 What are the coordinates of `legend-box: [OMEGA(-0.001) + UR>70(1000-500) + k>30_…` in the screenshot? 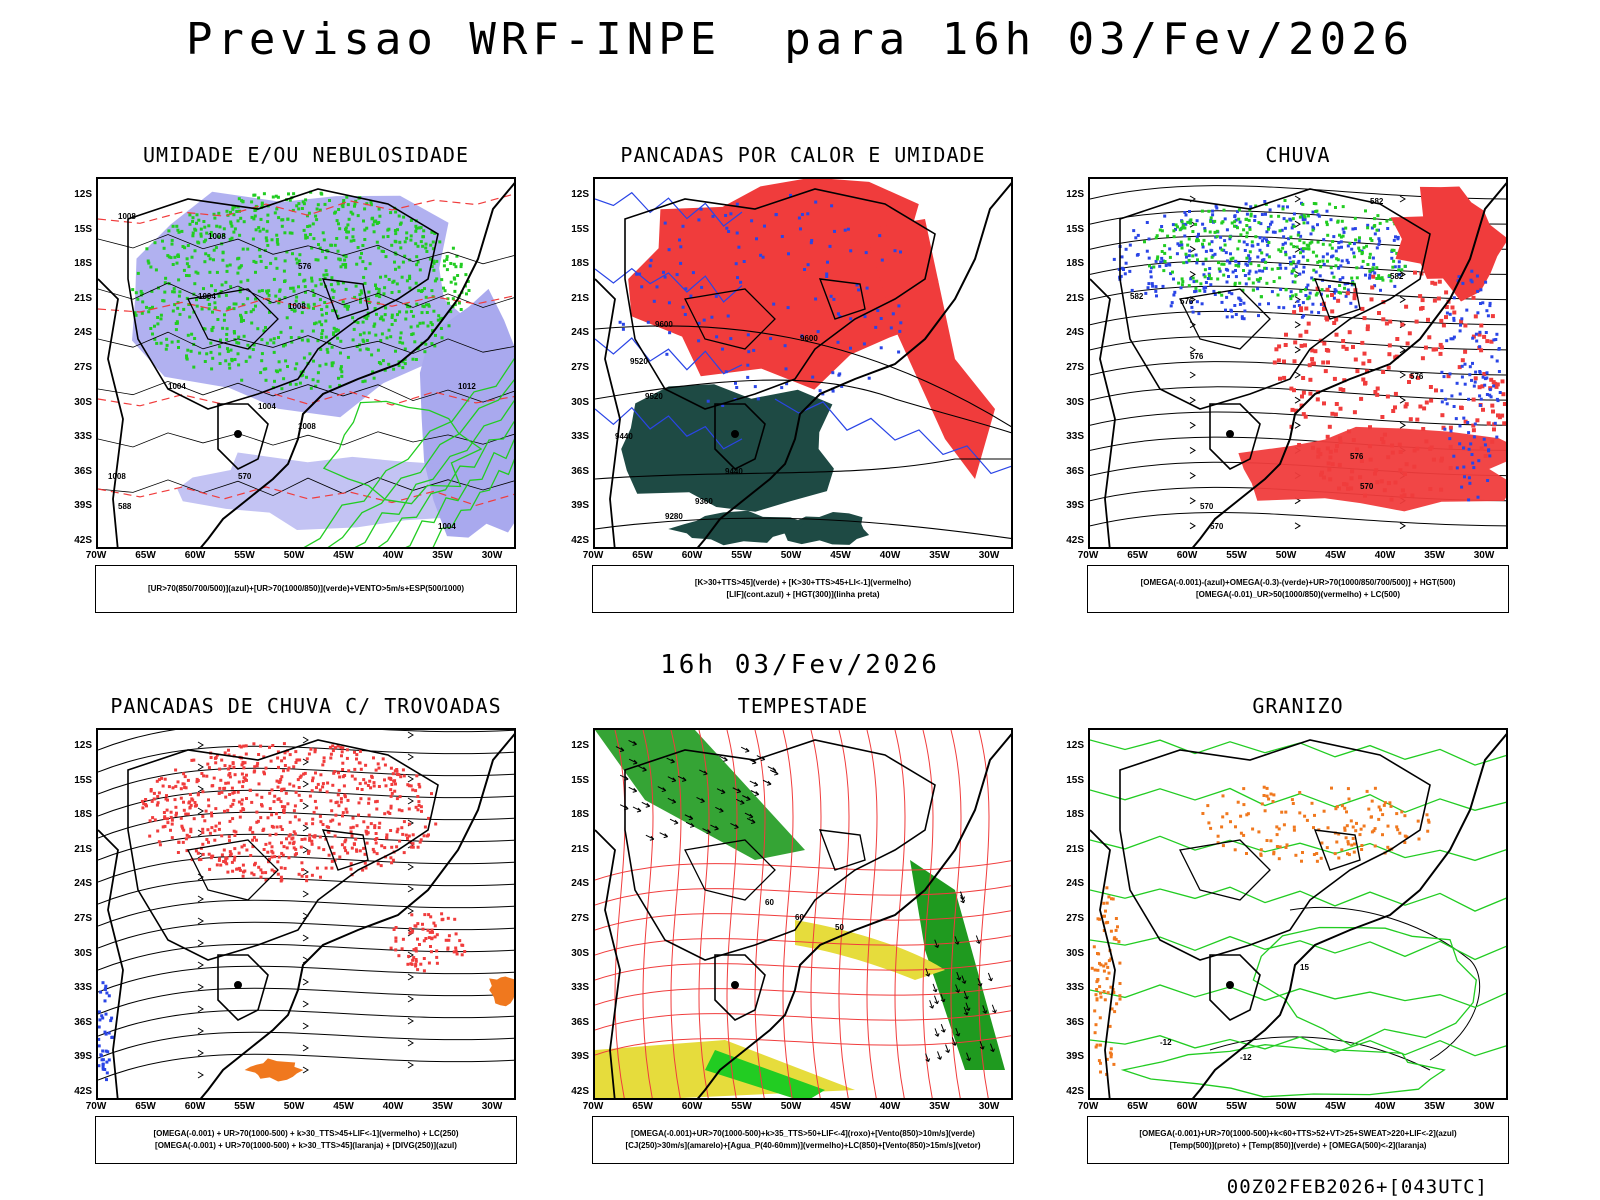 It's located at (306, 1140).